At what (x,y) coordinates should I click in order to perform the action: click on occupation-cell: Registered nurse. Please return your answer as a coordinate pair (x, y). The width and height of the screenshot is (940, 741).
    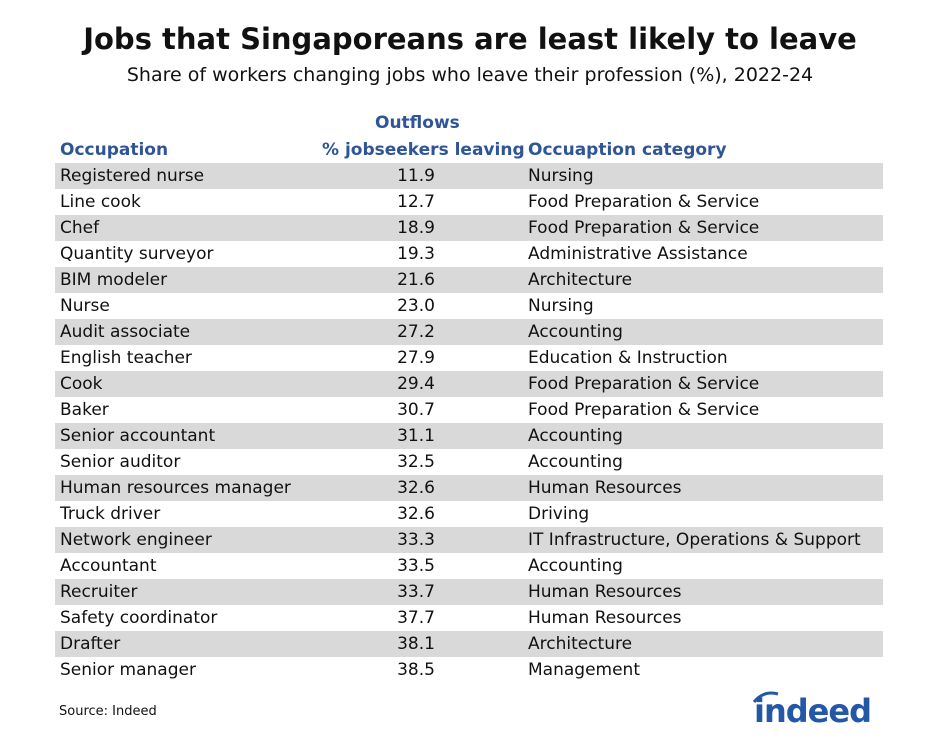
    Looking at the image, I should click on (132, 176).